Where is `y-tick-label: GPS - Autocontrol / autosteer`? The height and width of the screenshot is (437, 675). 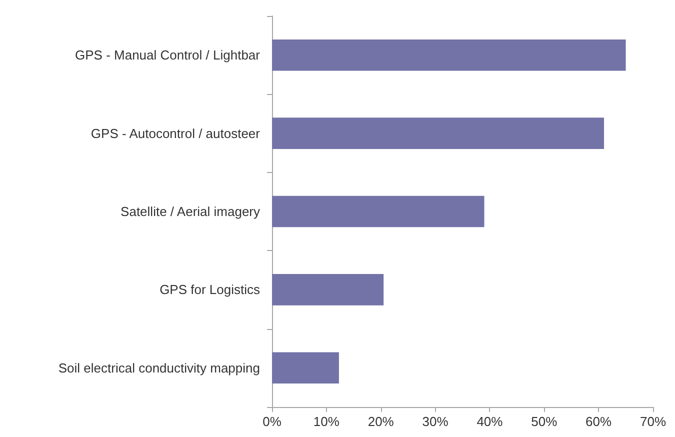 y-tick-label: GPS - Autocontrol / autosteer is located at coordinates (175, 133).